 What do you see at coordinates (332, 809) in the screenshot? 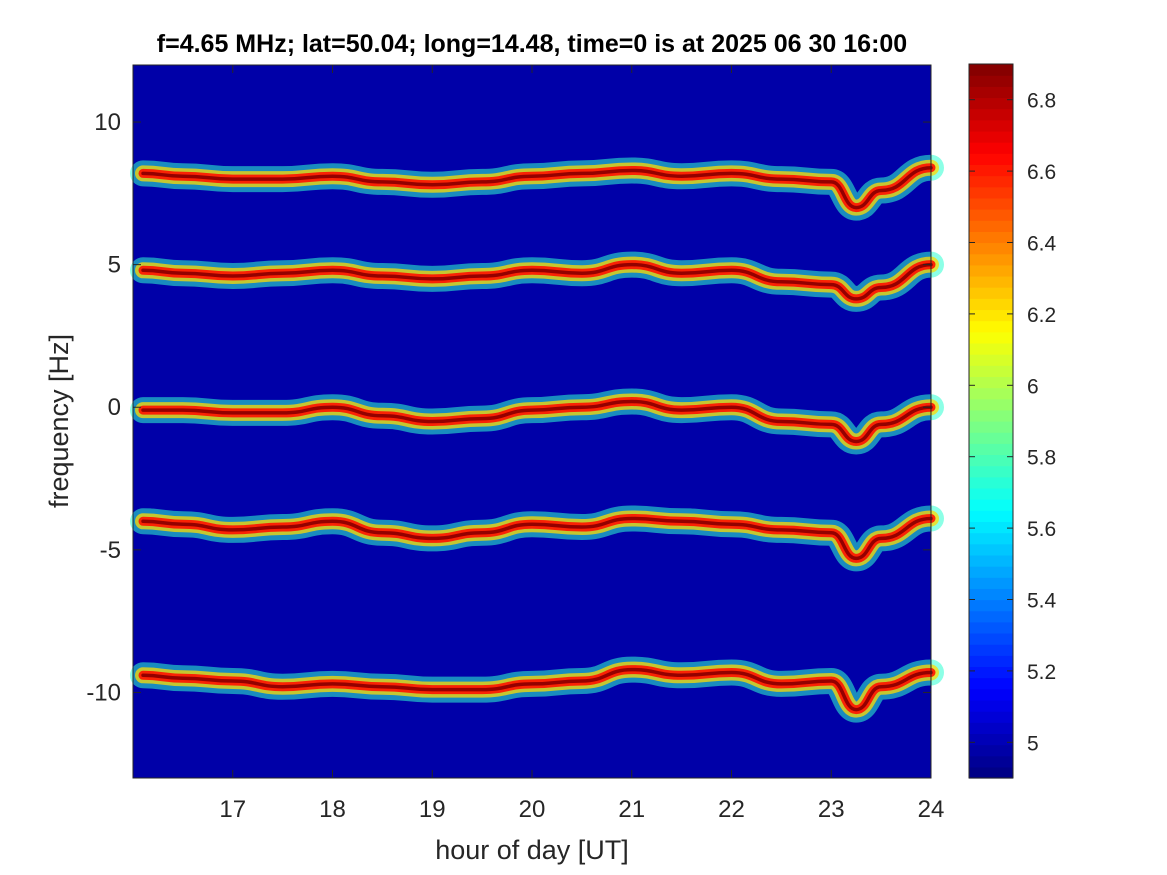
I see `x-tick-label: 18` at bounding box center [332, 809].